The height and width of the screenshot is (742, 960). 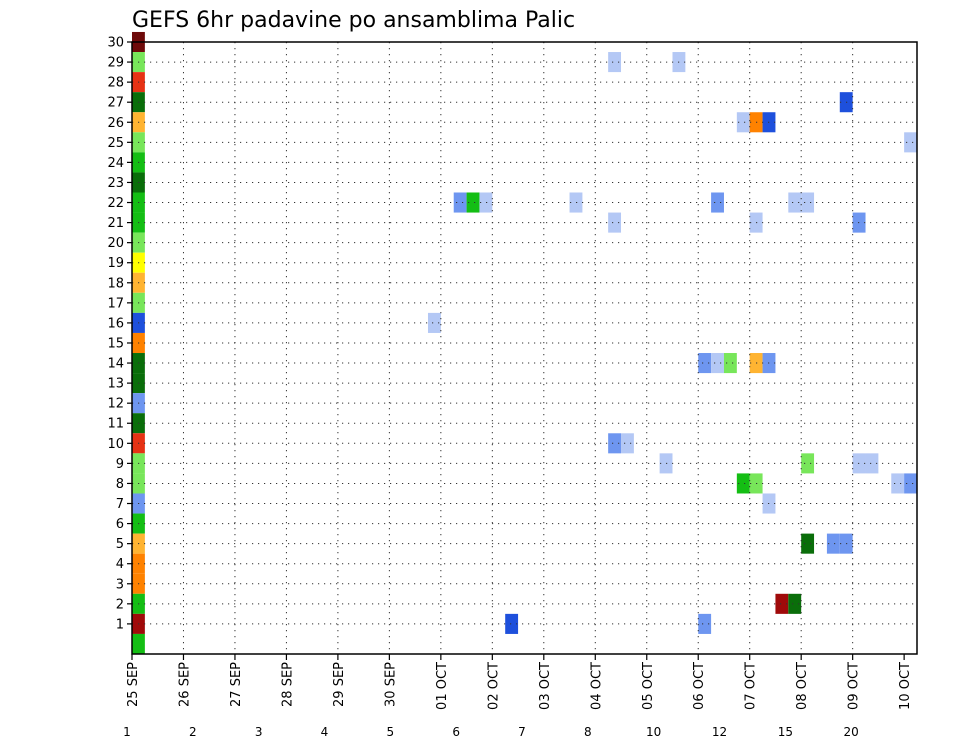 I want to click on y-tick-label: 15, so click(x=115, y=343).